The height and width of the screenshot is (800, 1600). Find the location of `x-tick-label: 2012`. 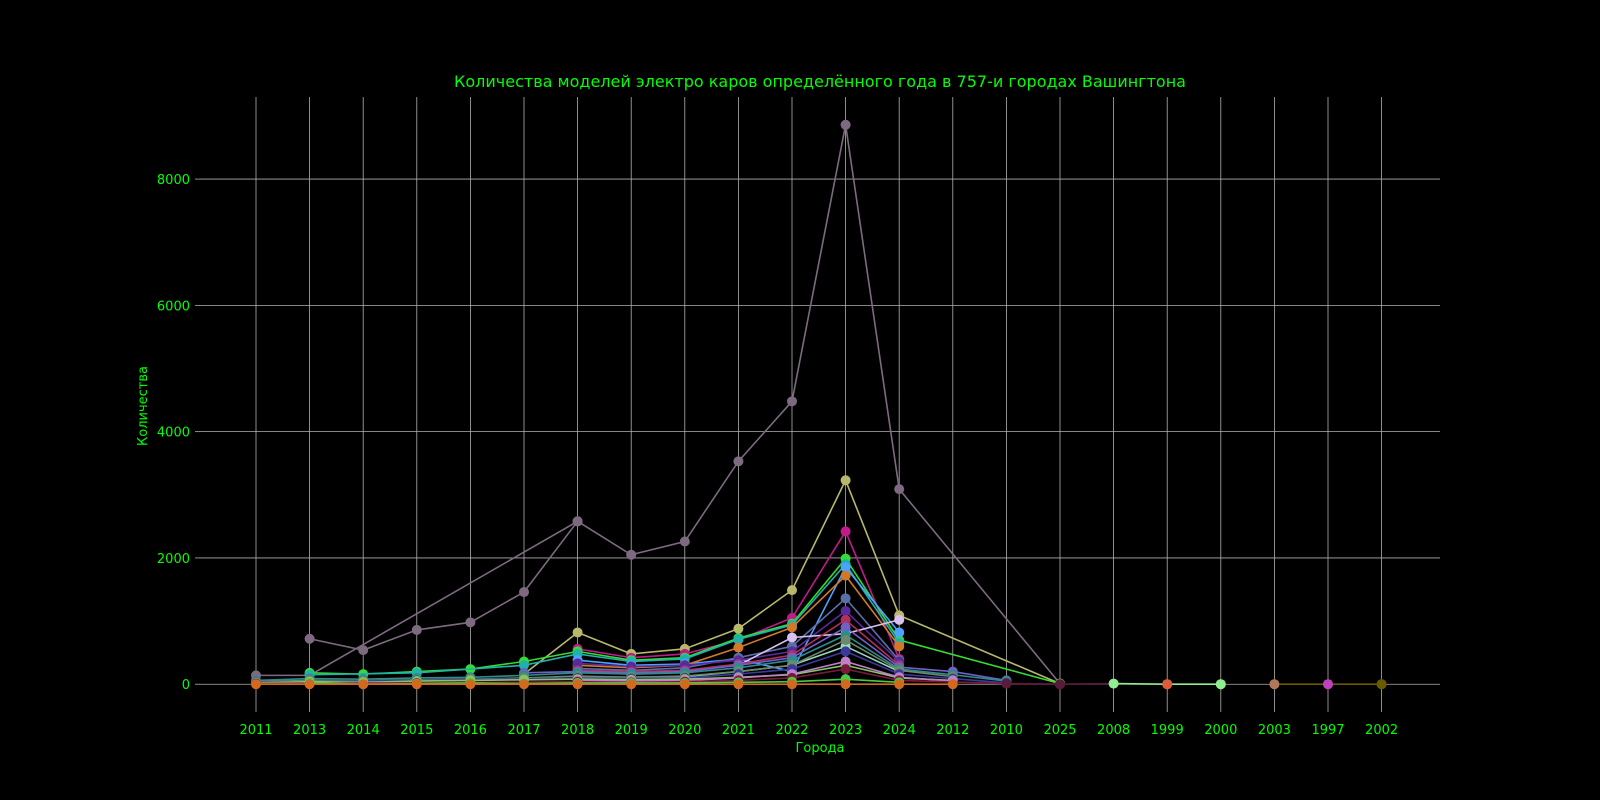

x-tick-label: 2012 is located at coordinates (952, 730).